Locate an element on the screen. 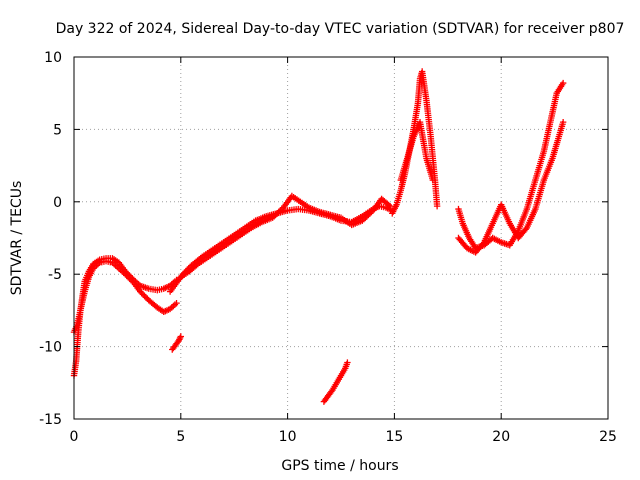  x-tick-label: 25 is located at coordinates (608, 437).